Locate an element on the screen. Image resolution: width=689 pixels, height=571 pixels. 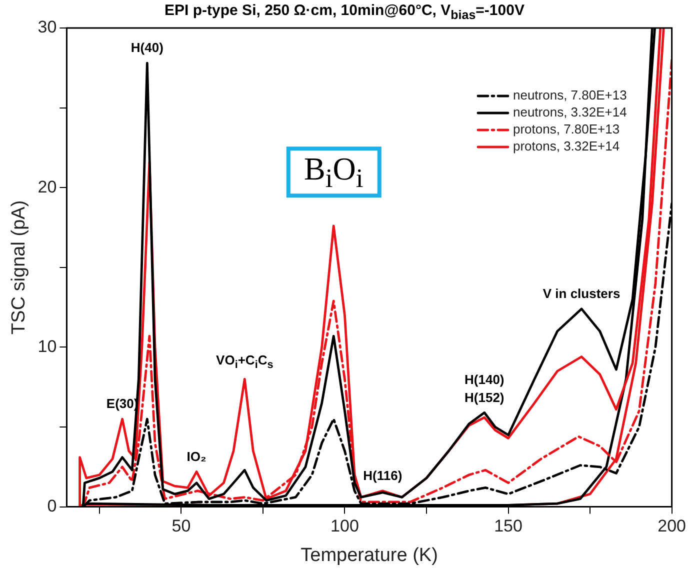
y-tick-label: 0 is located at coordinates (52, 506).